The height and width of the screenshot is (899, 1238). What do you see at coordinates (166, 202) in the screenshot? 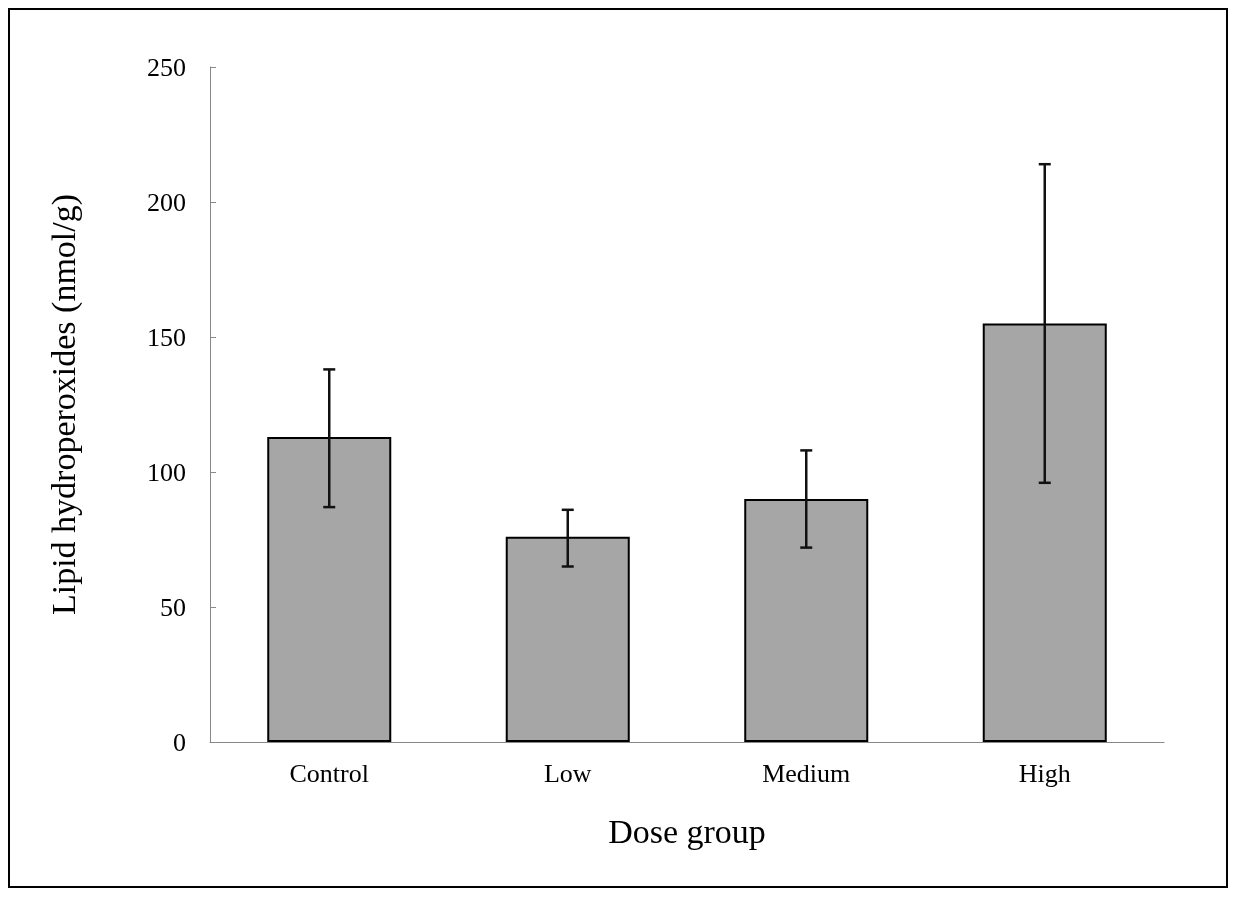
I see `y-tick-label: 200` at bounding box center [166, 202].